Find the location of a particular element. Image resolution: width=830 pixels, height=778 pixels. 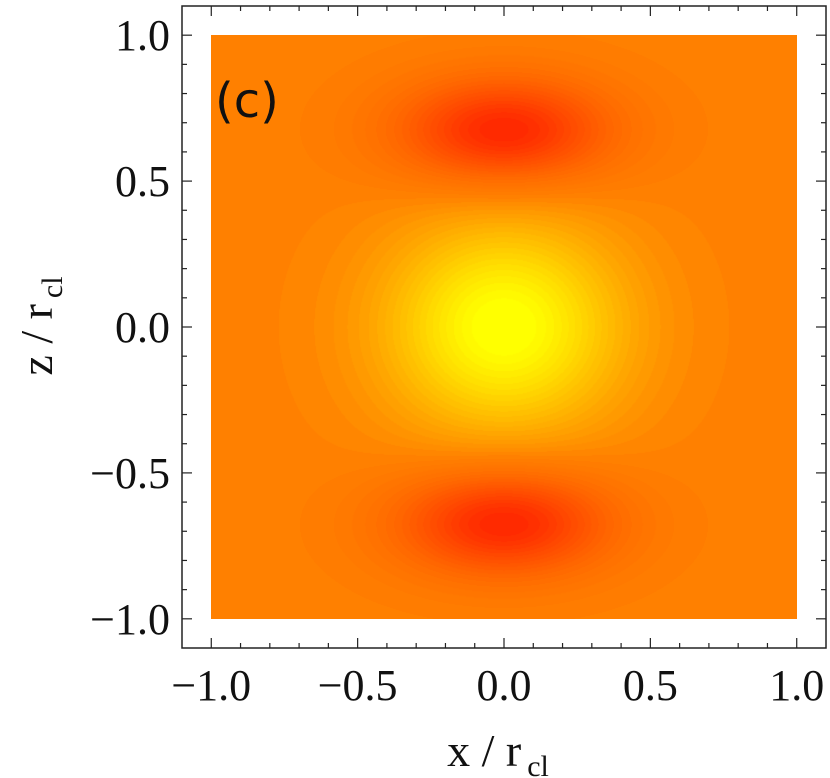

y-axis-title-sub: cl is located at coordinates (52, 287).